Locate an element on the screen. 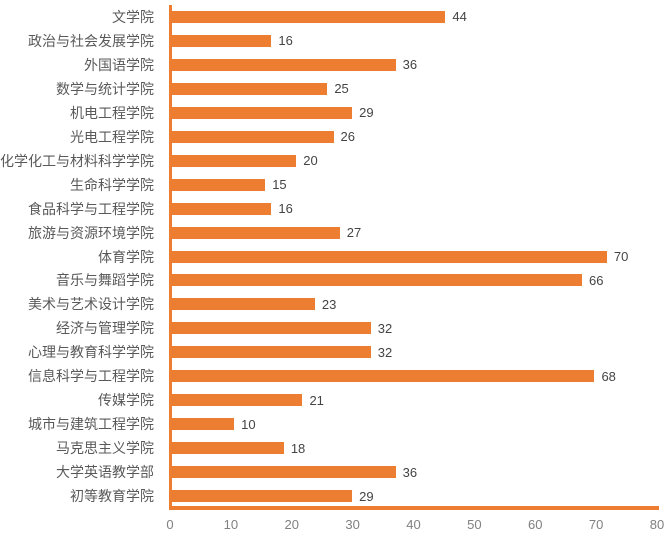 This screenshot has width=669, height=541. bar-area: 70 is located at coordinates (420, 257).